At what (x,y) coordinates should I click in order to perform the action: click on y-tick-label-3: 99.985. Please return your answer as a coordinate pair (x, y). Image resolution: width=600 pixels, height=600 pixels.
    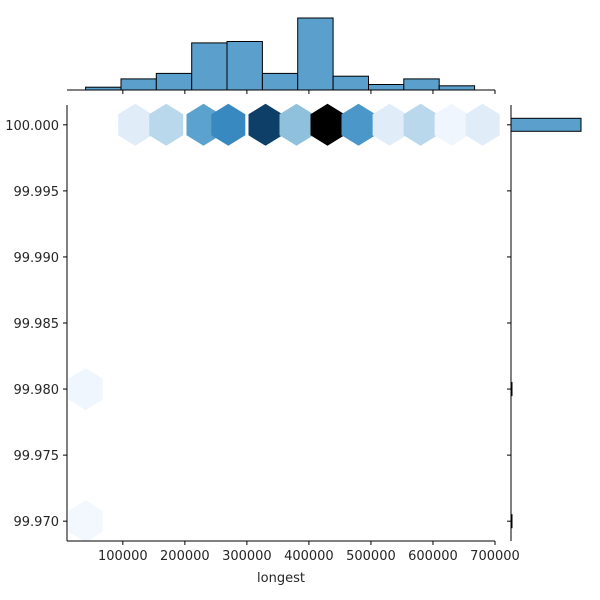
    Looking at the image, I should click on (37, 324).